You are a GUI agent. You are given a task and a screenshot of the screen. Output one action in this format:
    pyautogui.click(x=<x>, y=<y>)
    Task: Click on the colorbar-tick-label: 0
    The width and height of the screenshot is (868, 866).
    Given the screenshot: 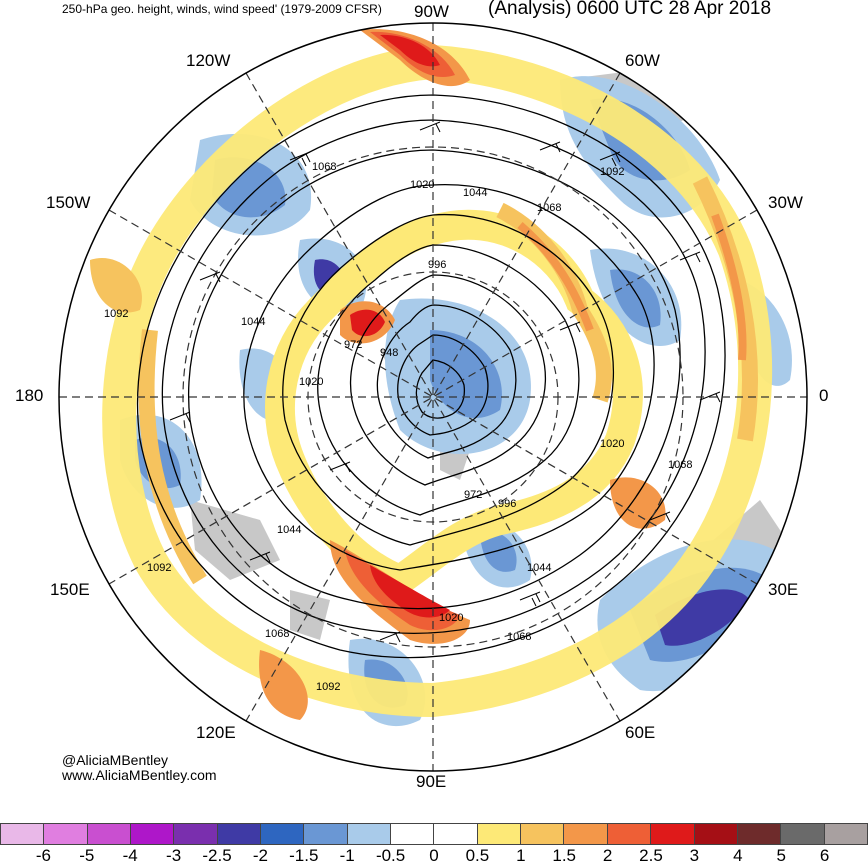 What is the action you would take?
    pyautogui.click(x=434, y=855)
    